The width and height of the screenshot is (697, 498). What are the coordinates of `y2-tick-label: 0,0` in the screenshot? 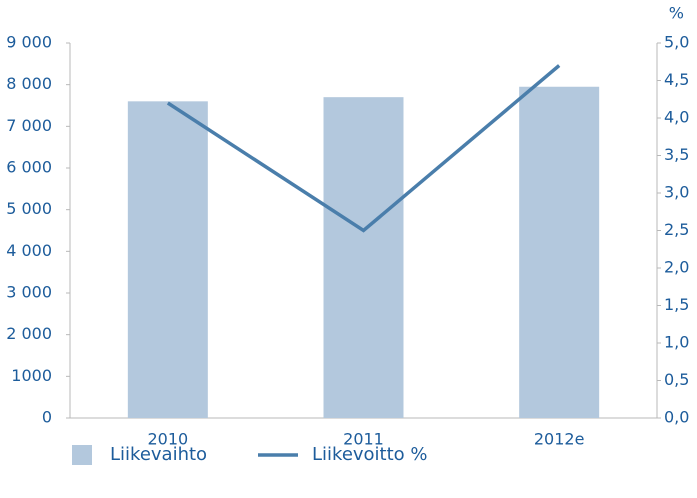 It's located at (676, 417).